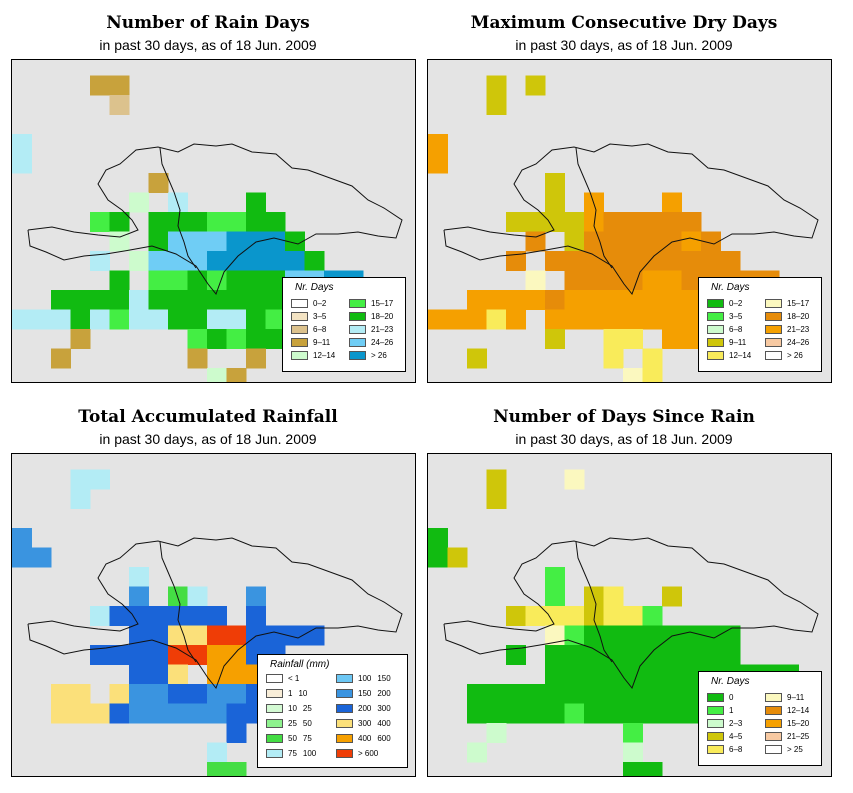 This screenshot has height=793, width=853. What do you see at coordinates (798, 724) in the screenshot?
I see `legend-label: 15–20` at bounding box center [798, 724].